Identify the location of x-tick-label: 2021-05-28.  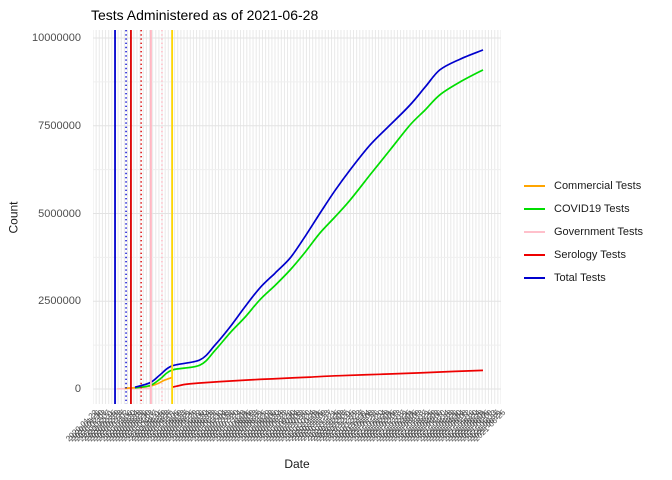
(468, 426).